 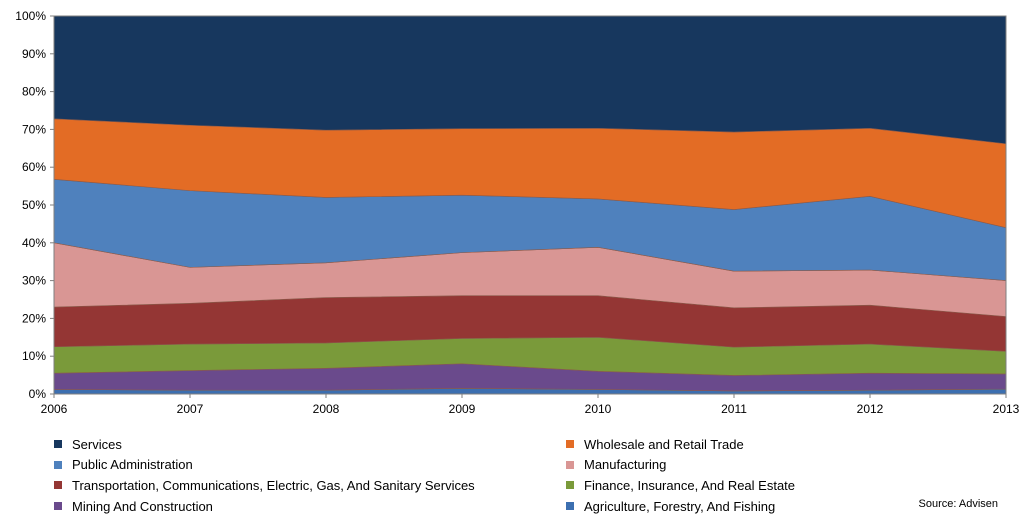 I want to click on source-note: Source: Advisen, so click(x=958, y=504).